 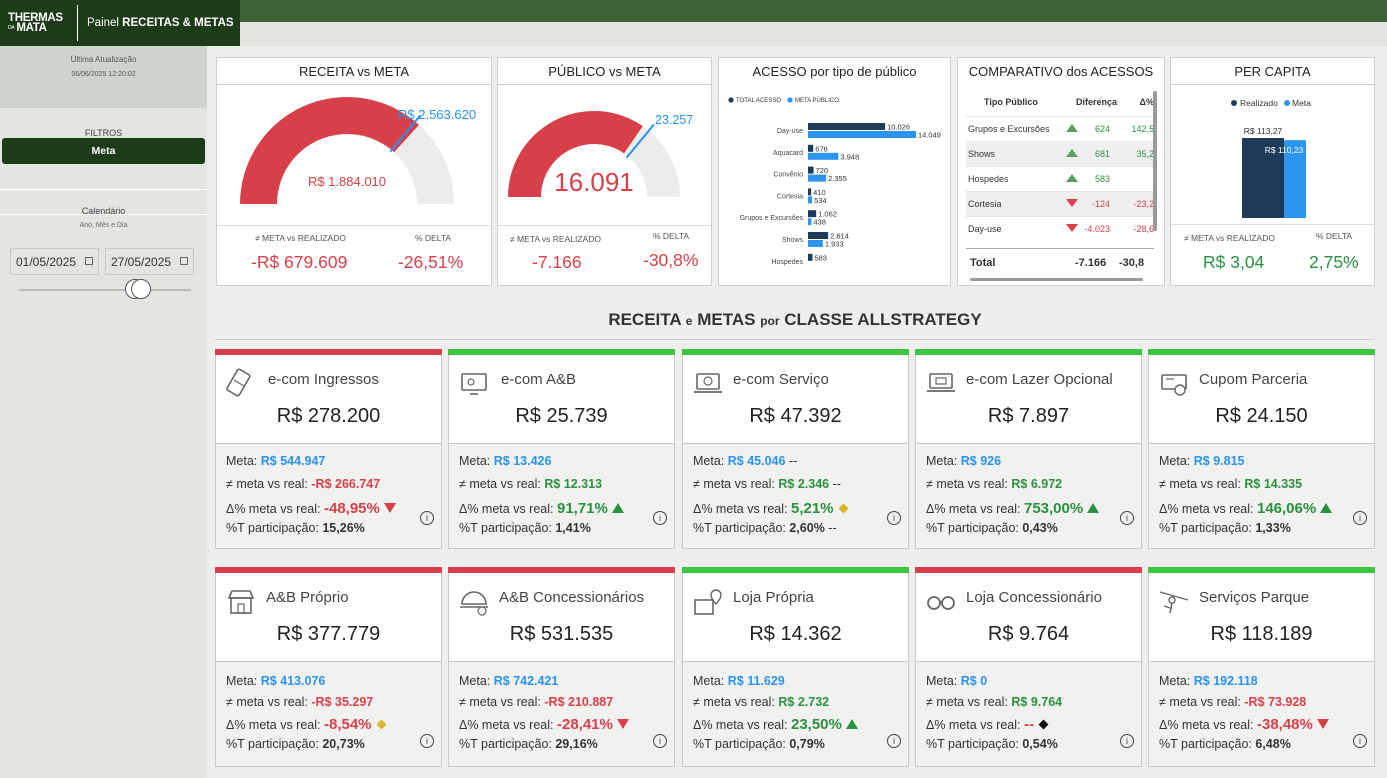 What do you see at coordinates (770, 508) in the screenshot?
I see `delta-row: Δ% meta vs real: 5,21%` at bounding box center [770, 508].